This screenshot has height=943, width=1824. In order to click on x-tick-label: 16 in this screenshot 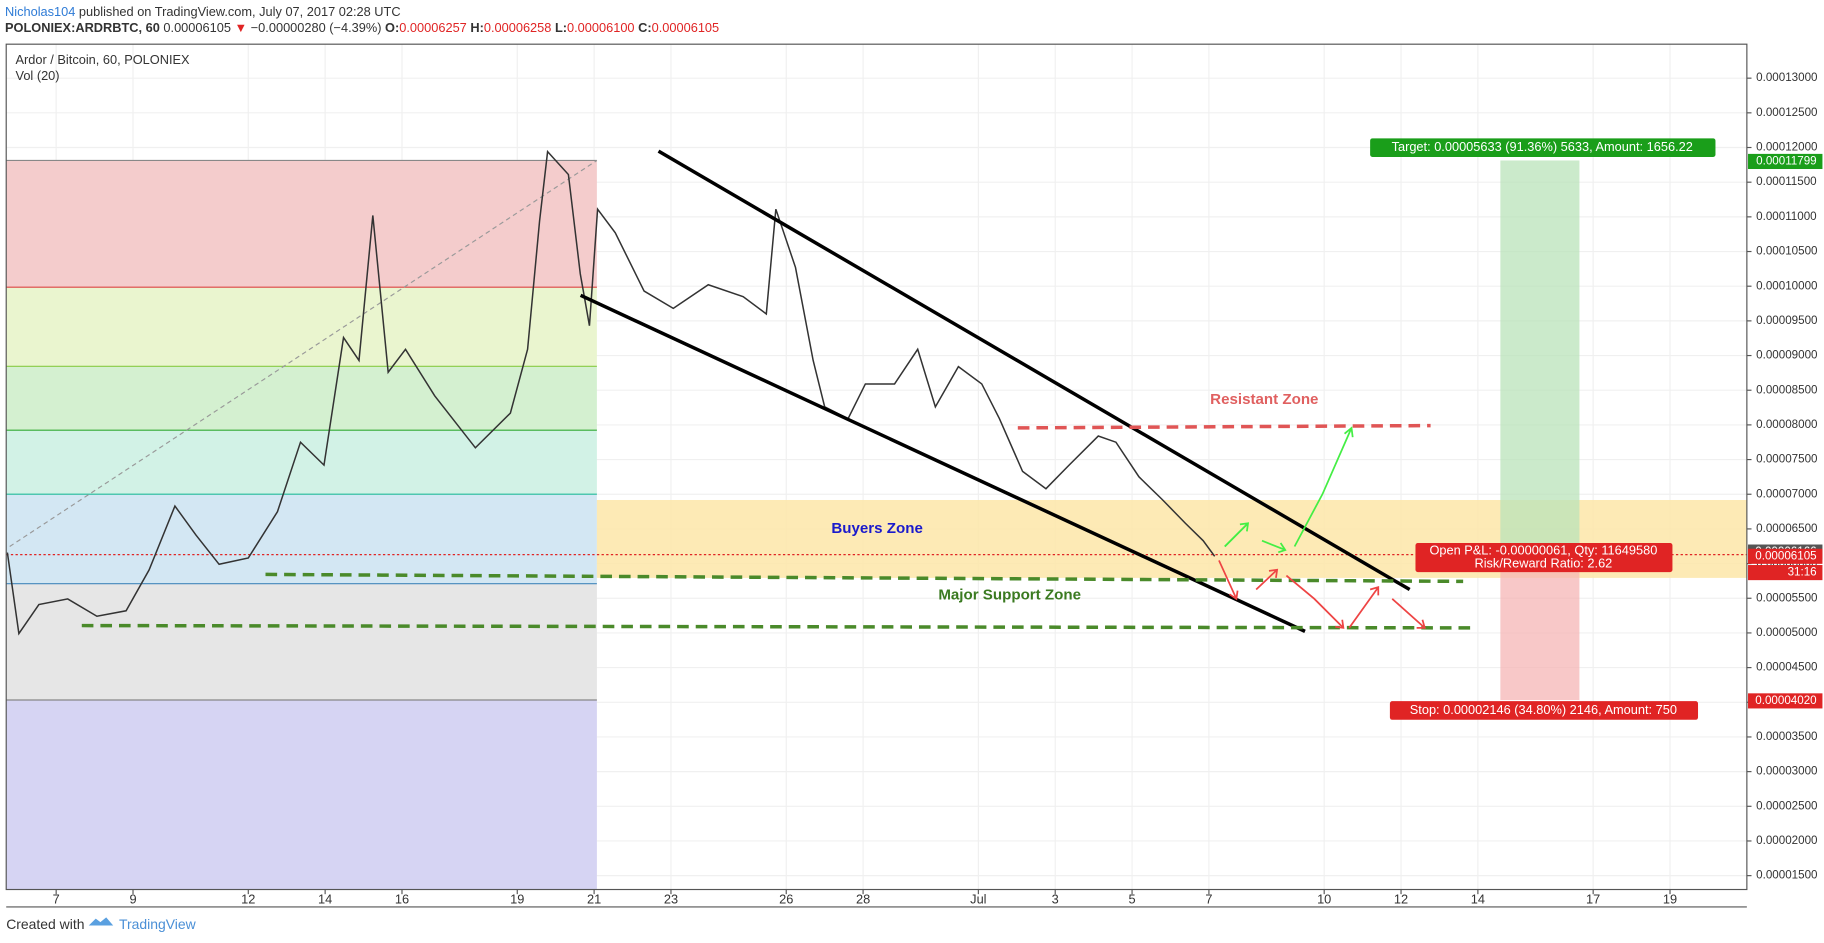, I will do `click(402, 898)`.